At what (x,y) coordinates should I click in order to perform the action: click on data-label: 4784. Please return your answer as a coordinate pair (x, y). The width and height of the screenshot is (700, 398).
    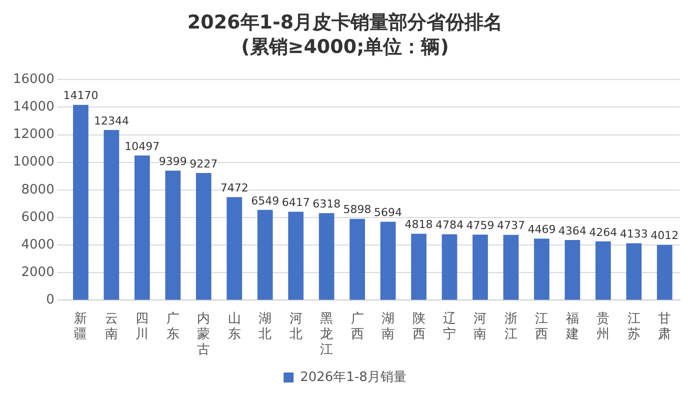
    Looking at the image, I should click on (450, 225).